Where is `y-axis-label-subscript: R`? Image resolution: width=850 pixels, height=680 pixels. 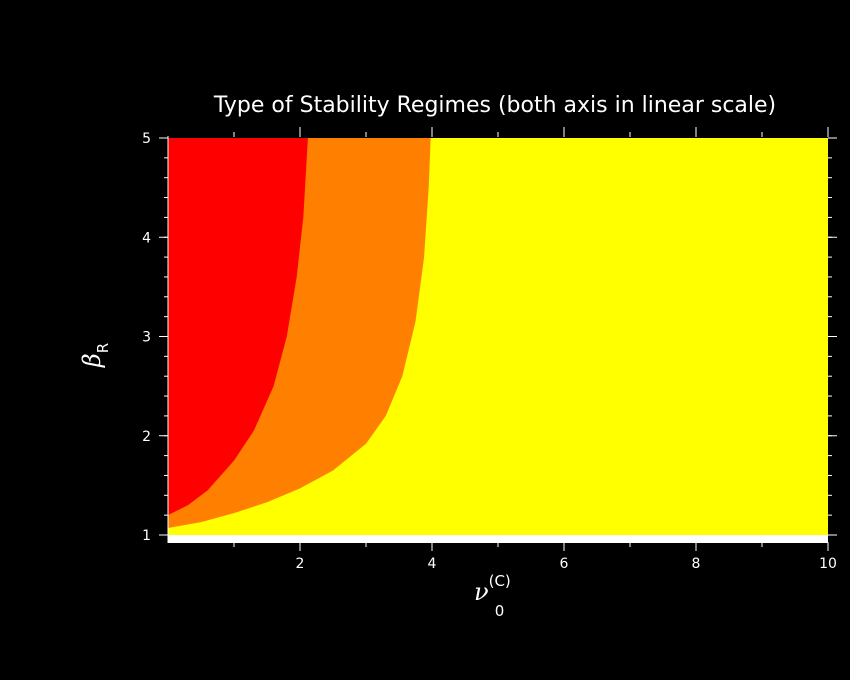 y-axis-label-subscript: R is located at coordinates (103, 348).